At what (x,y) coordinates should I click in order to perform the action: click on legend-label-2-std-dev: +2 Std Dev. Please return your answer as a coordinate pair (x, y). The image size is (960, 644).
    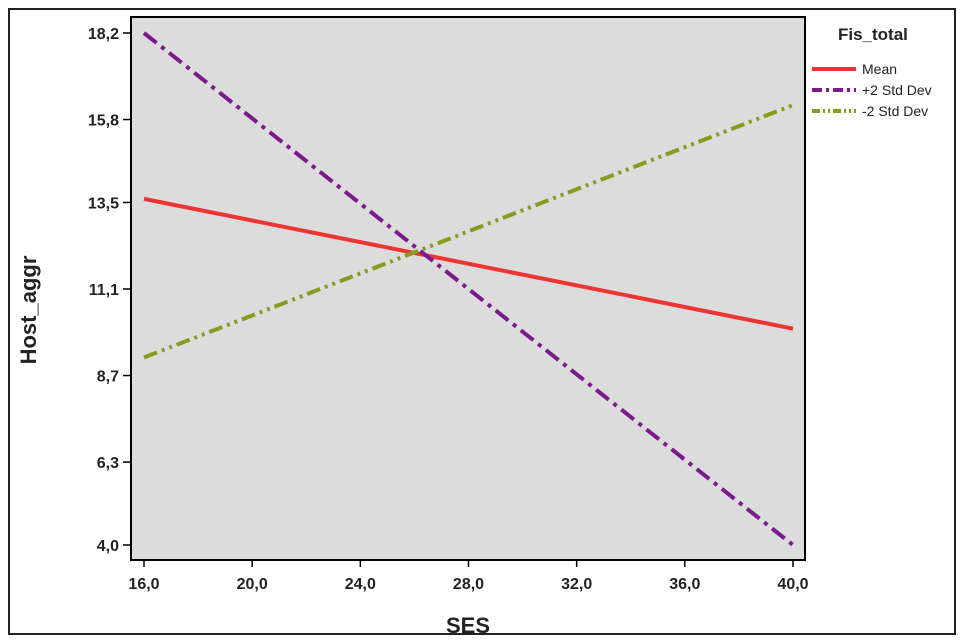
    Looking at the image, I should click on (897, 90).